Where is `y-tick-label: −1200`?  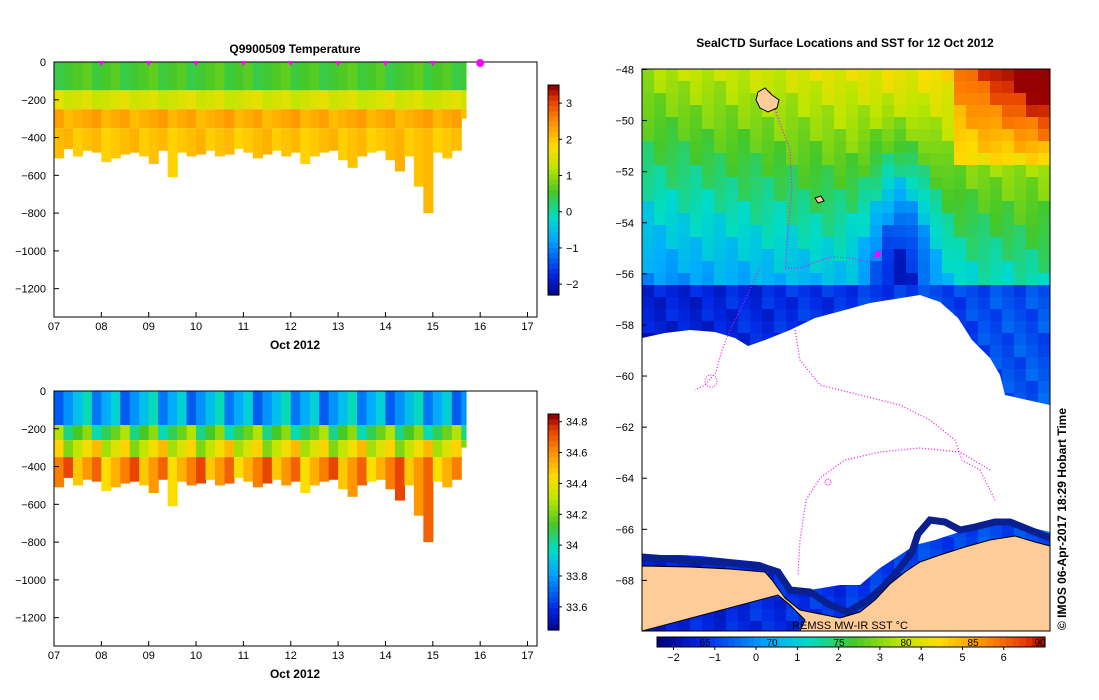
y-tick-label: −1200 is located at coordinates (30, 619).